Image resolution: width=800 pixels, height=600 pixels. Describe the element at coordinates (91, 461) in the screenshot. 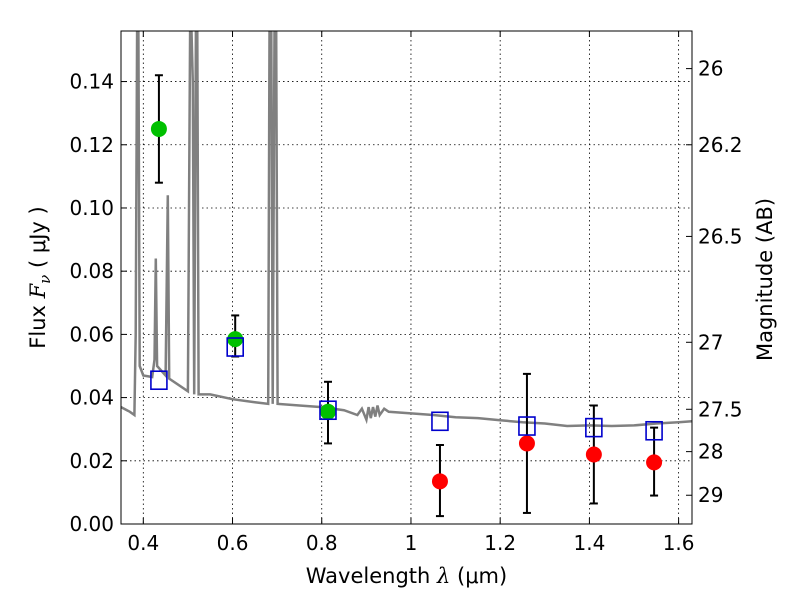

I see `y-tick-label: 0.02` at that location.